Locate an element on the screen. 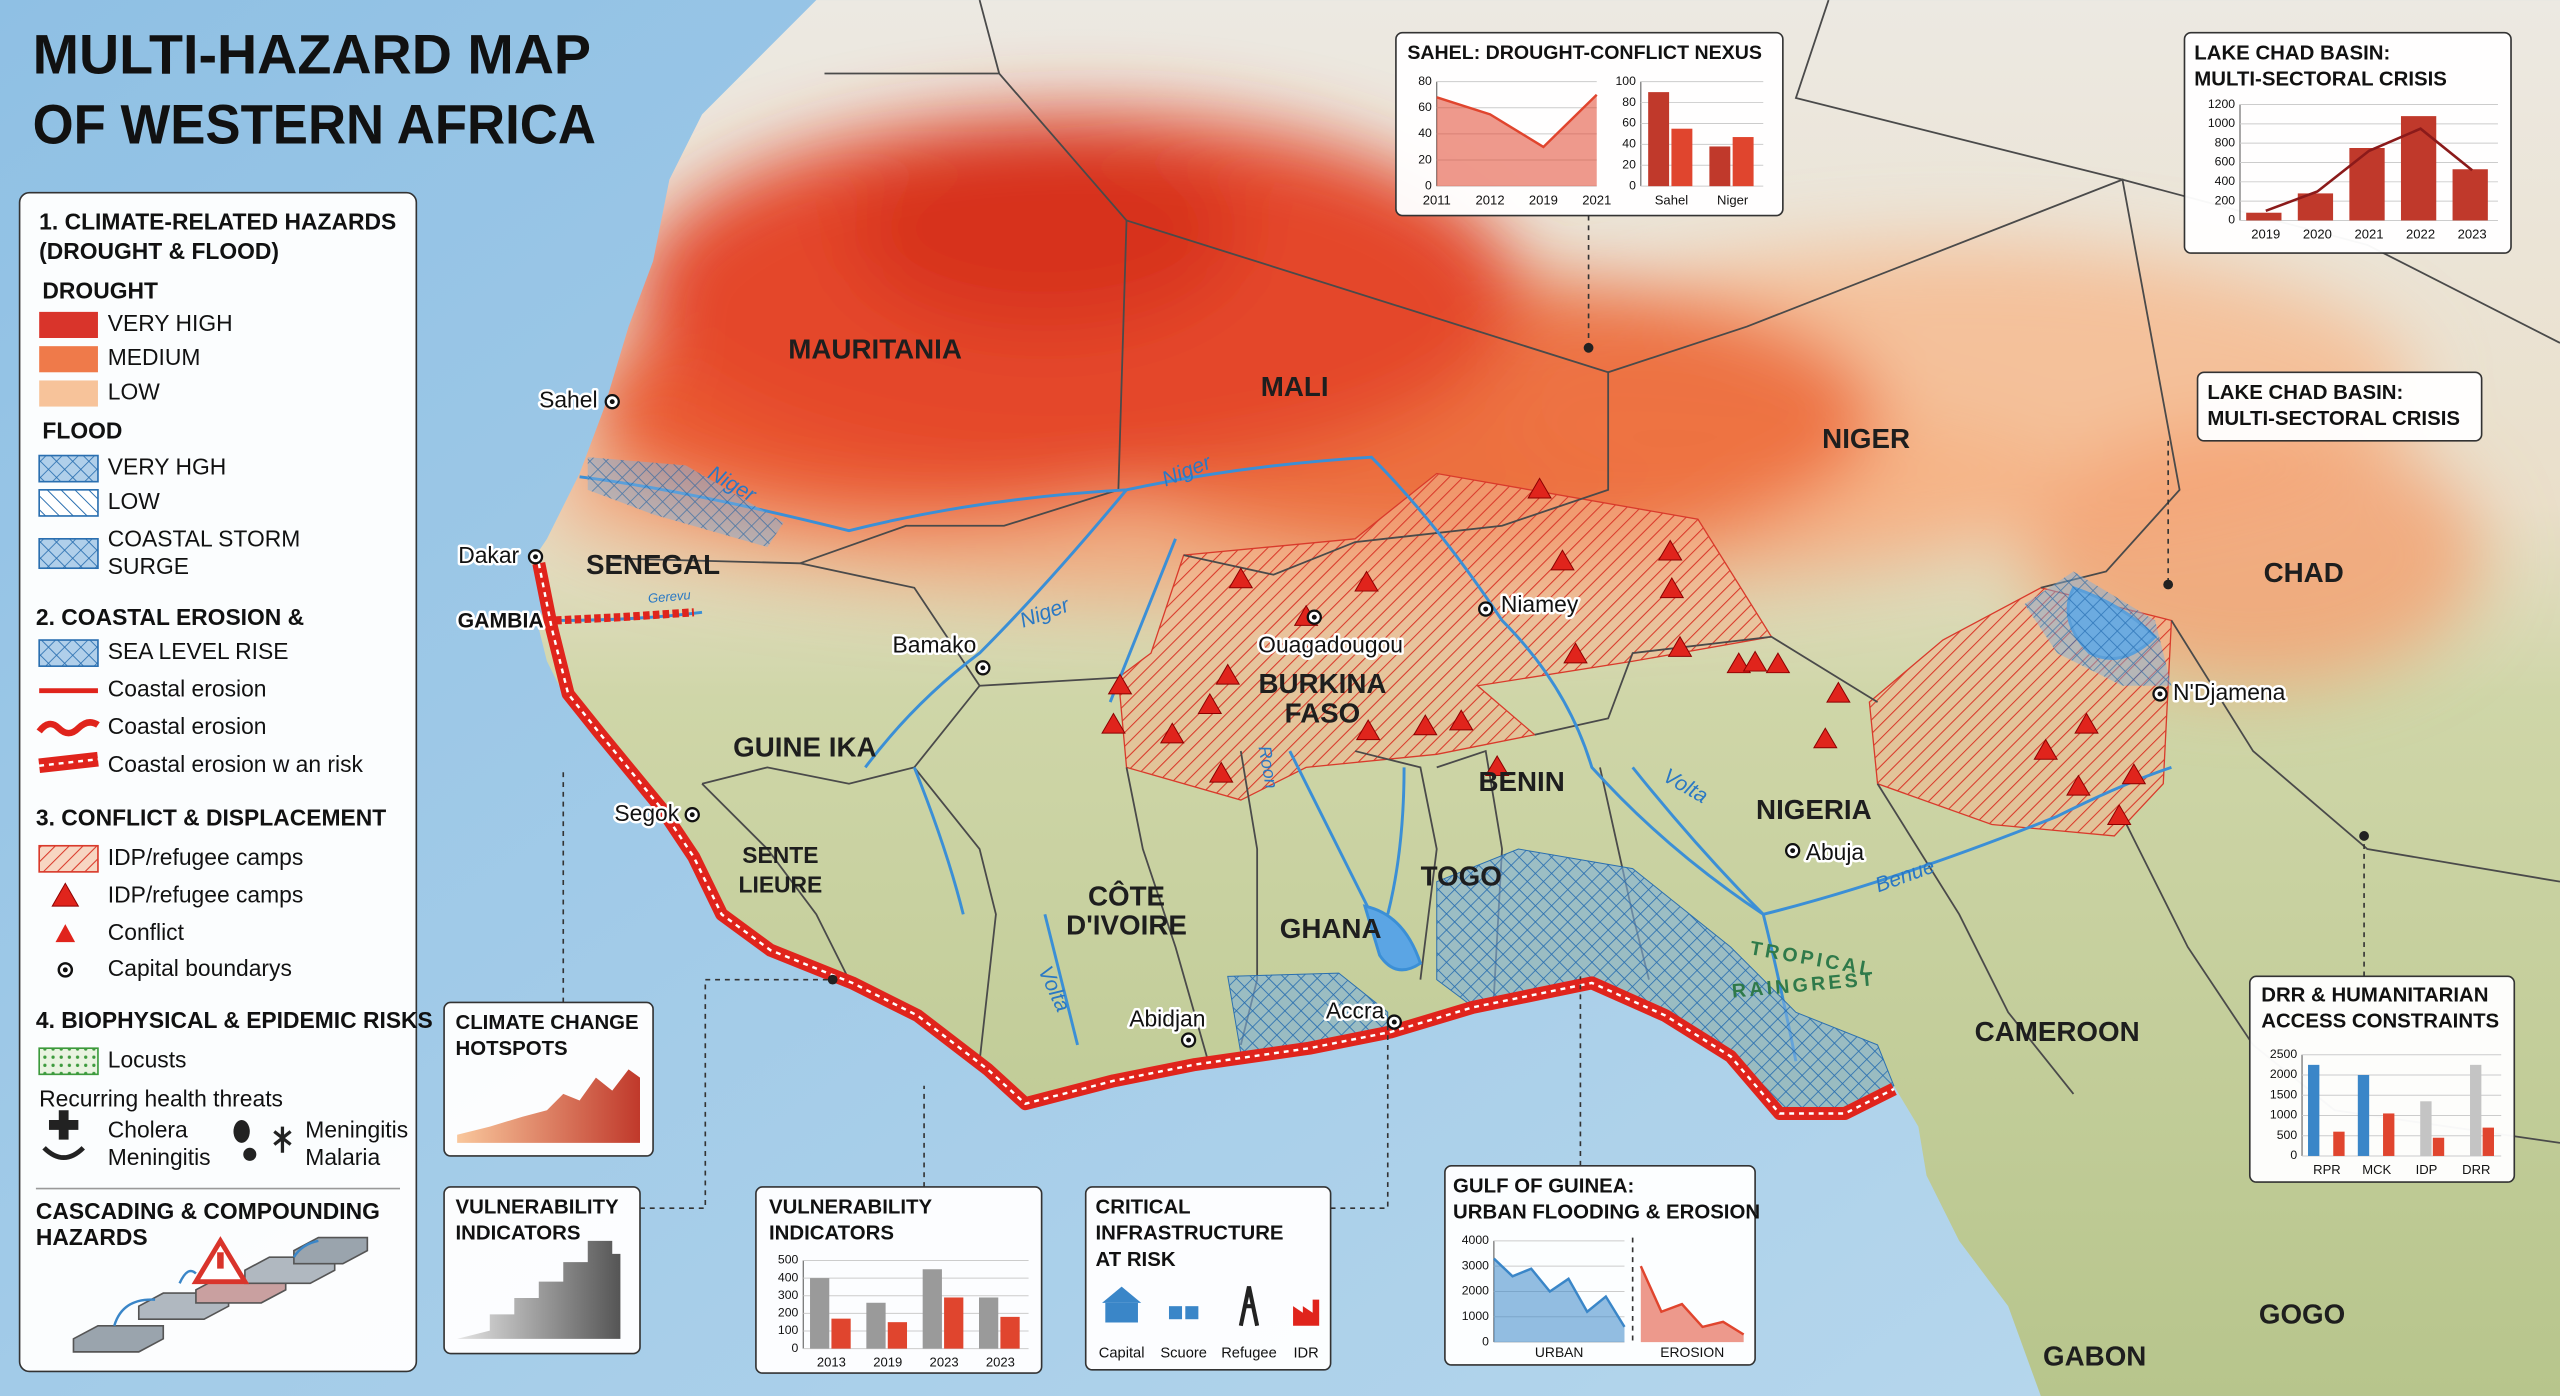 Image resolution: width=2560 pixels, height=1396 pixels. y-tick-label: 60 is located at coordinates (1629, 123).